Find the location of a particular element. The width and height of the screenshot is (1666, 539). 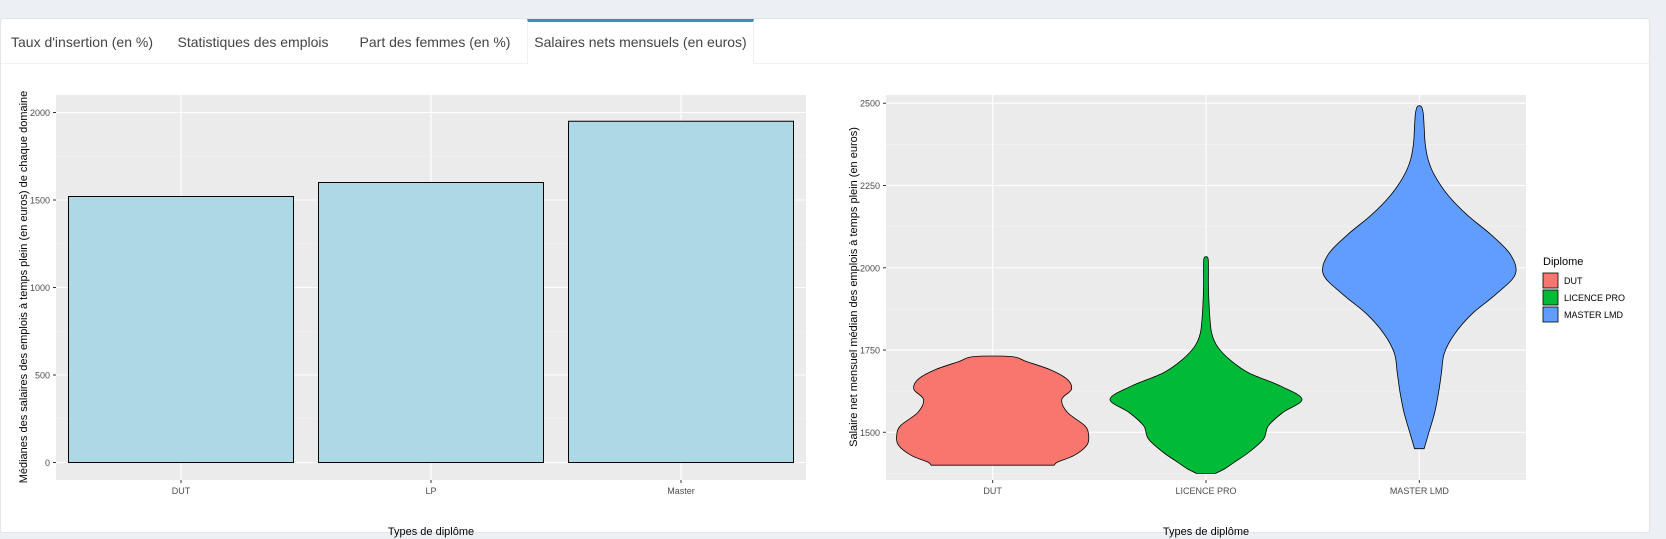

y-tick-label: 2250 is located at coordinates (870, 186).